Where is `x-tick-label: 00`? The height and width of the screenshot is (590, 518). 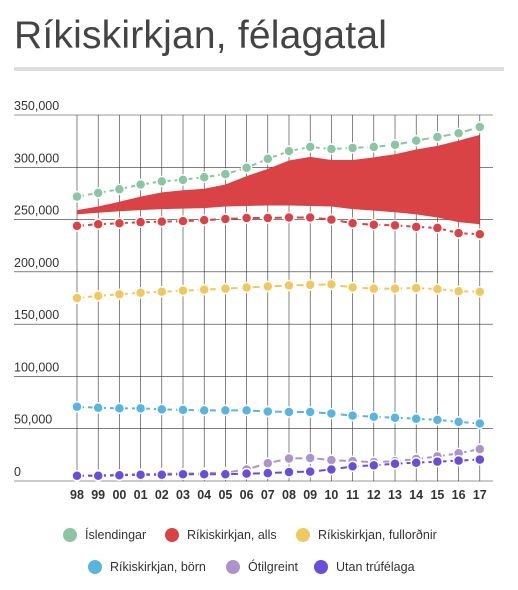 x-tick-label: 00 is located at coordinates (119, 495).